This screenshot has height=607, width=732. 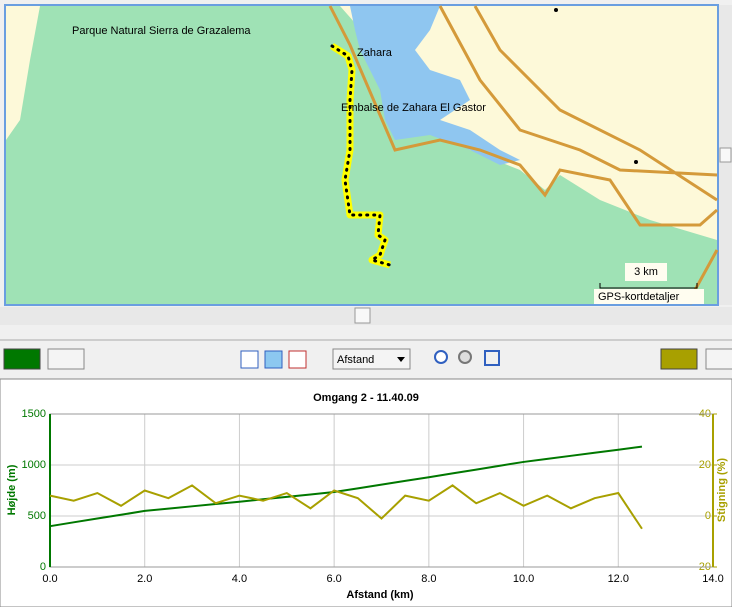 I want to click on y-axis-label: Højde (m), so click(x=12, y=489).